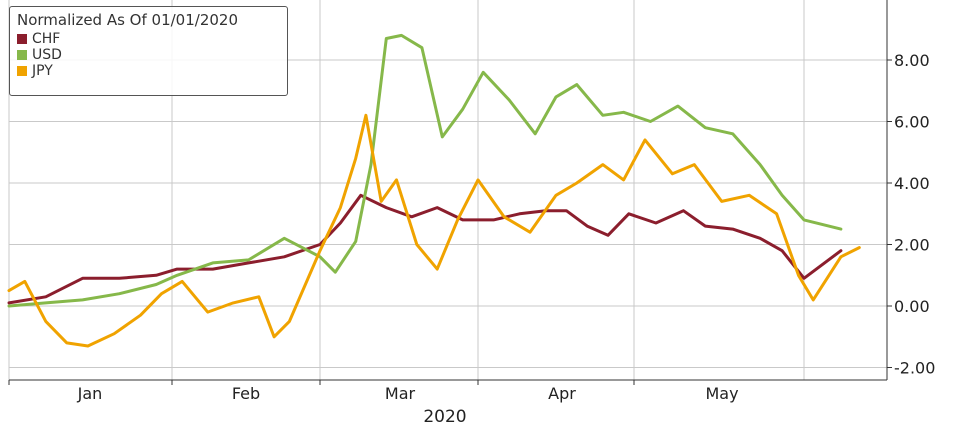 This screenshot has width=953, height=429. I want to click on legend: Normalized As Of 01/01/2020 CHF USD JPY, so click(148, 51).